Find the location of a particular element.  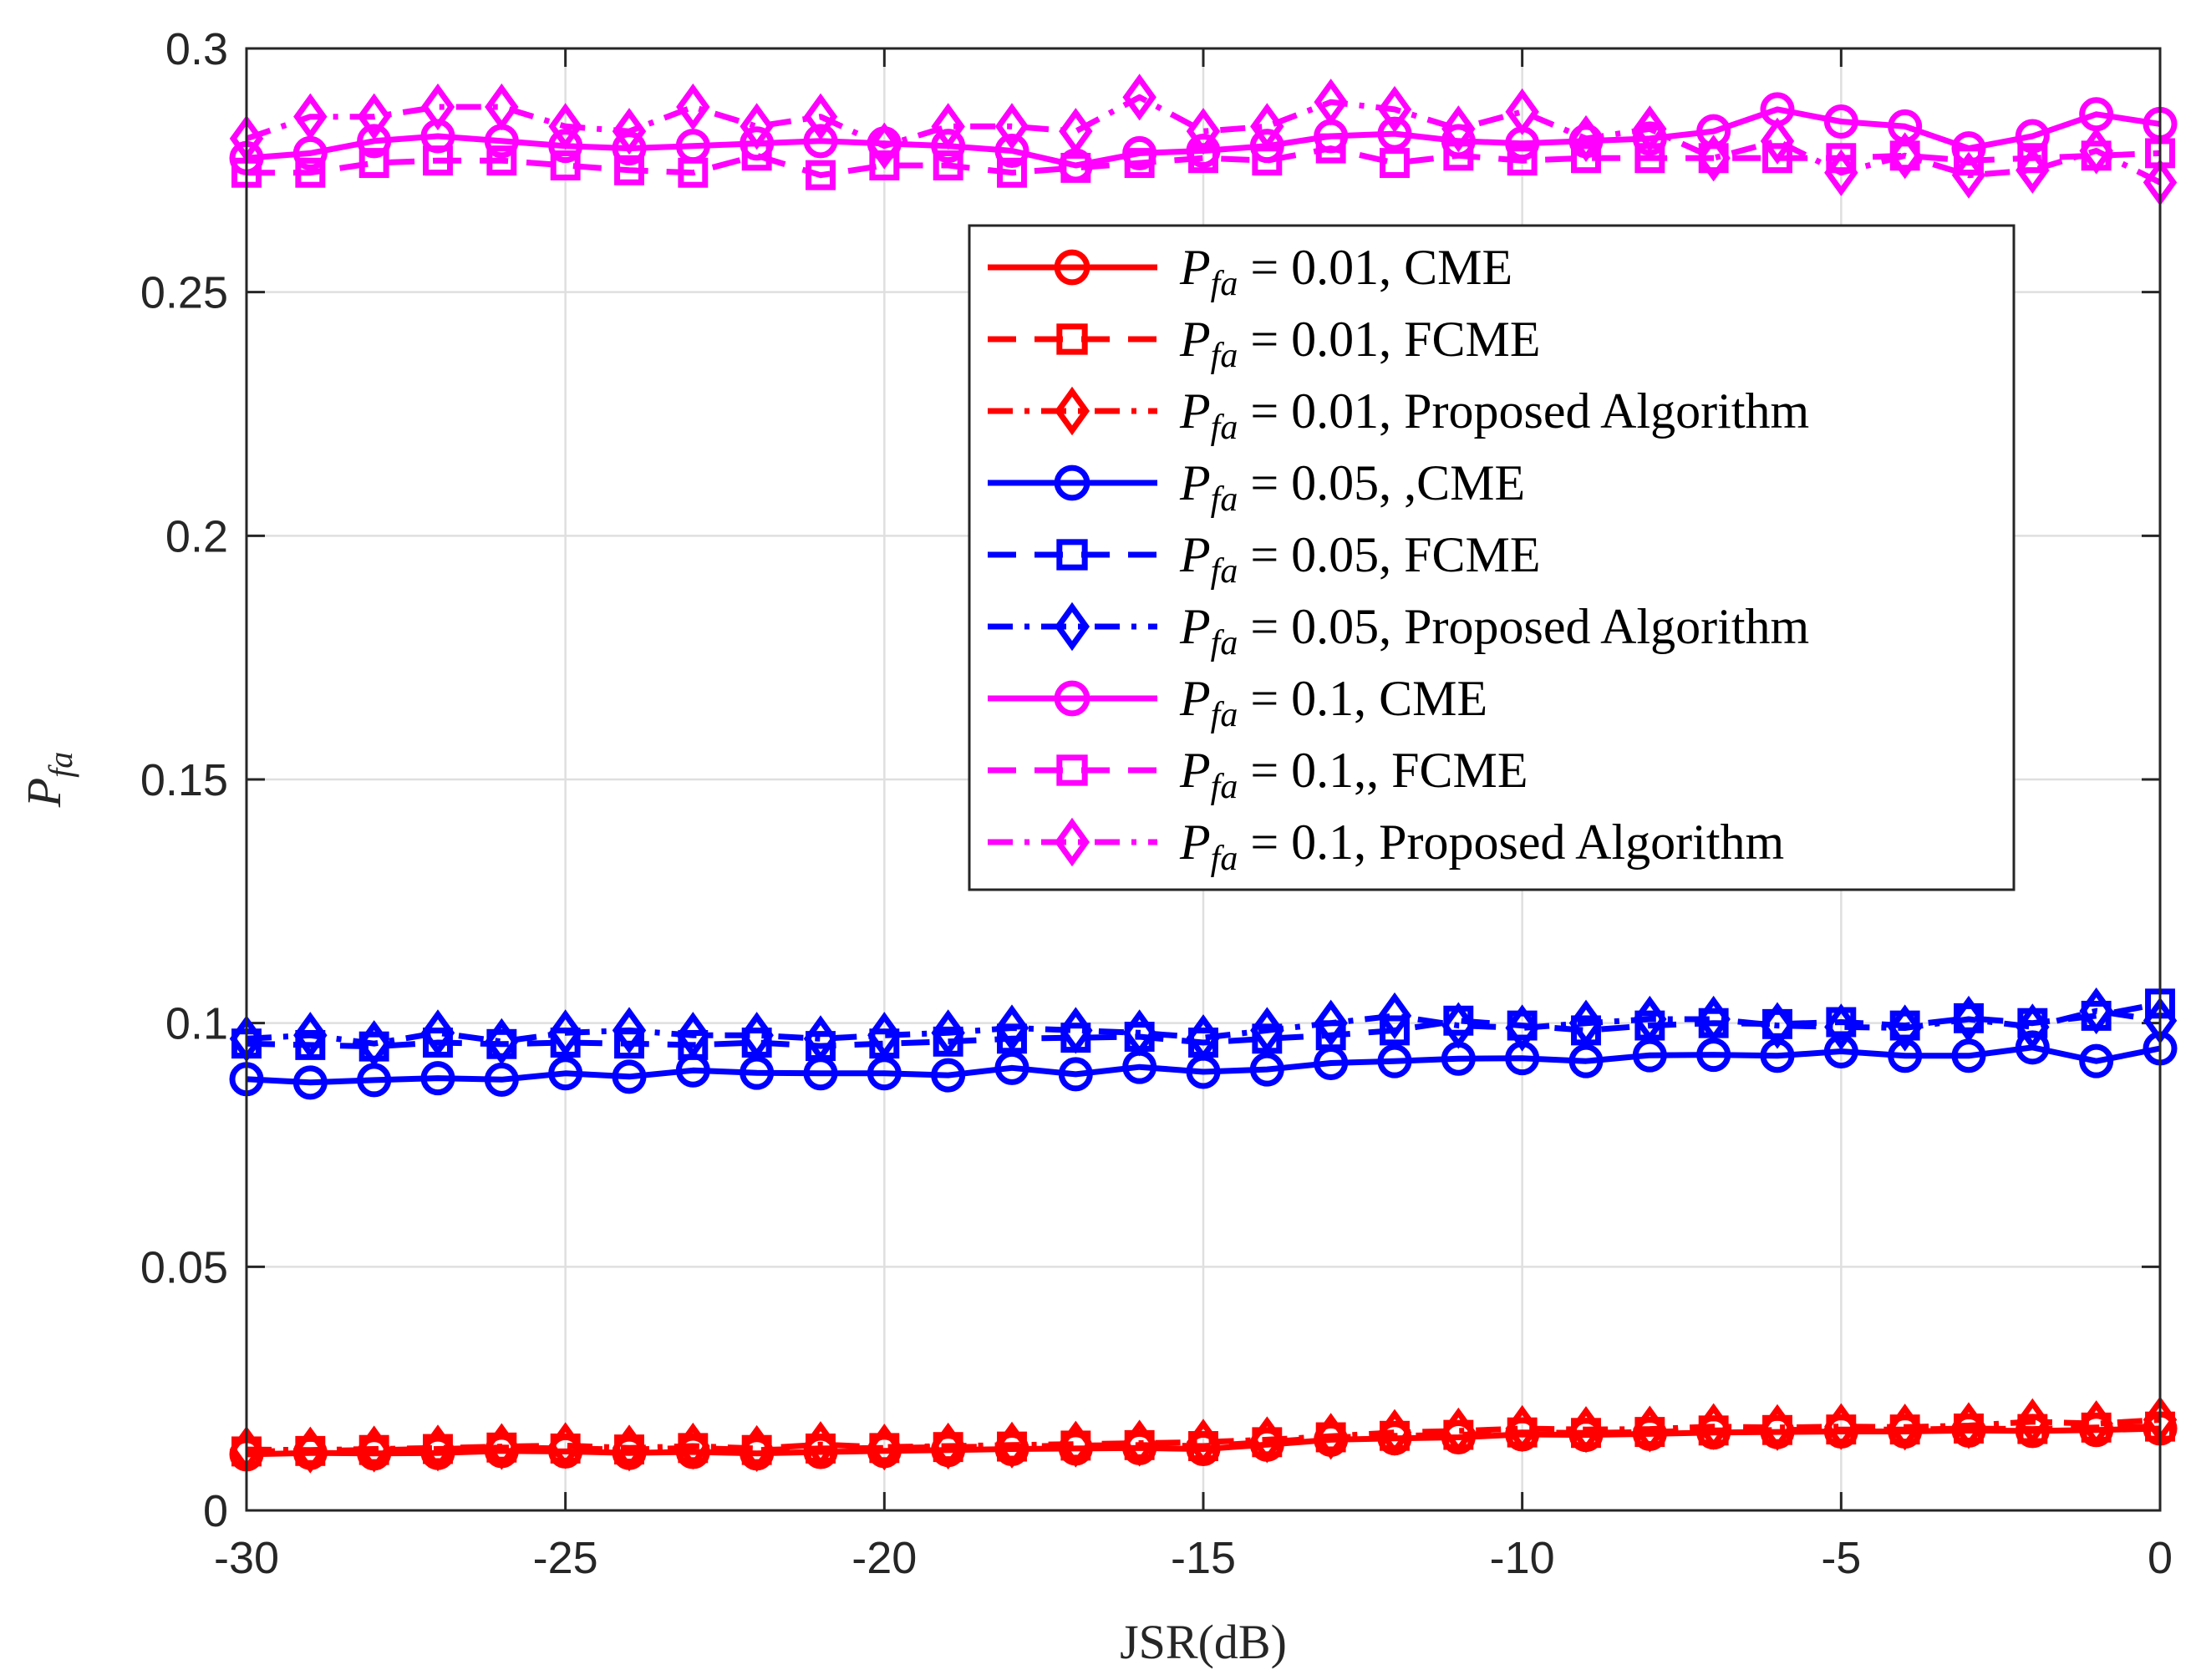

x-axis-title: JSR(dB) is located at coordinates (1203, 1642).